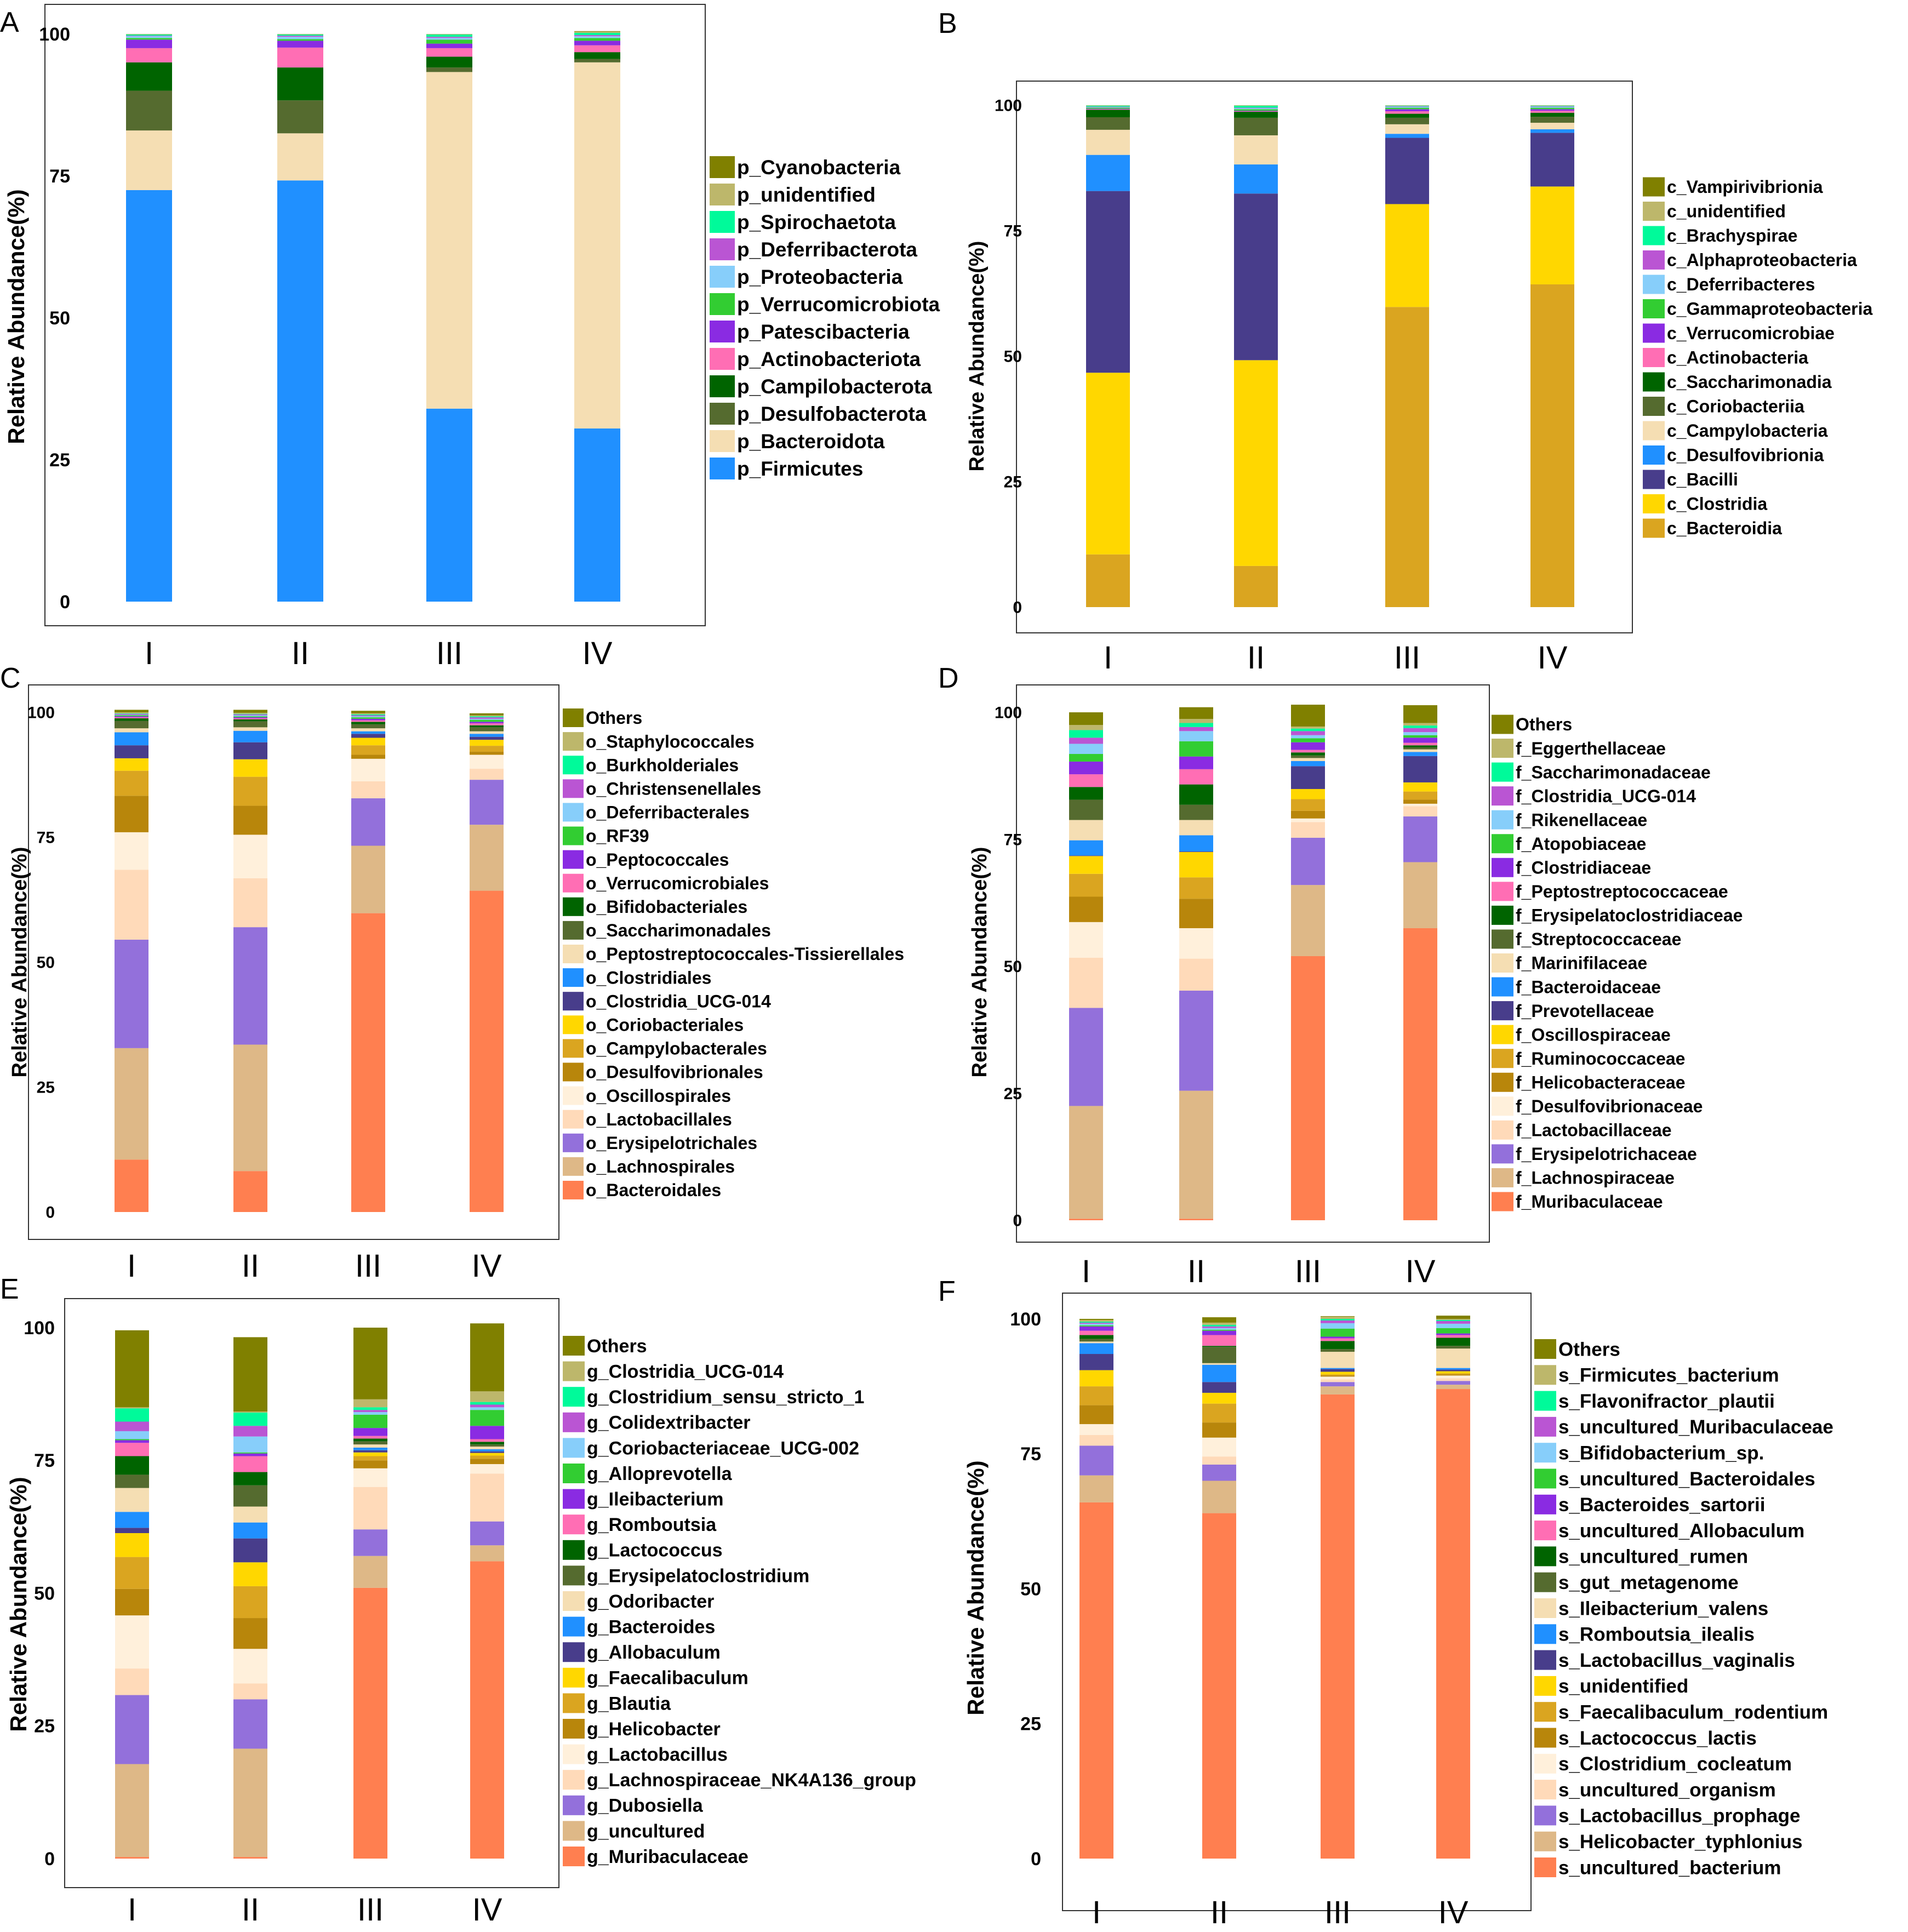 The height and width of the screenshot is (1932, 1908). Describe the element at coordinates (1591, 748) in the screenshot. I see `legend-label: f_Eggerthellaceae` at that location.